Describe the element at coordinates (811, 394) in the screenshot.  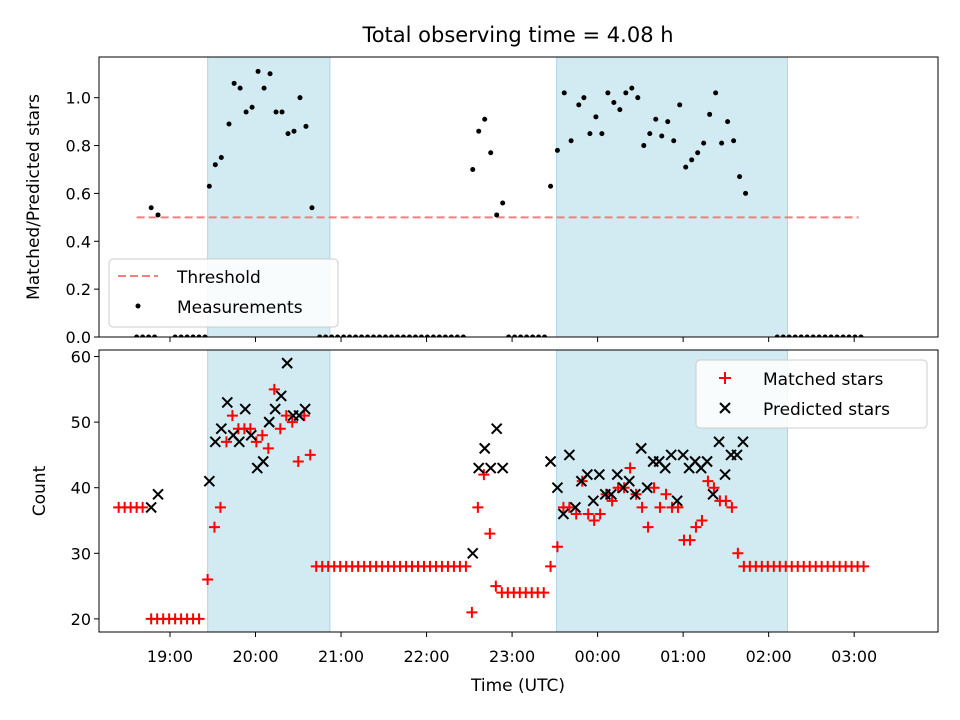
I see `counts-legend: Matched stars Predicted stars` at that location.